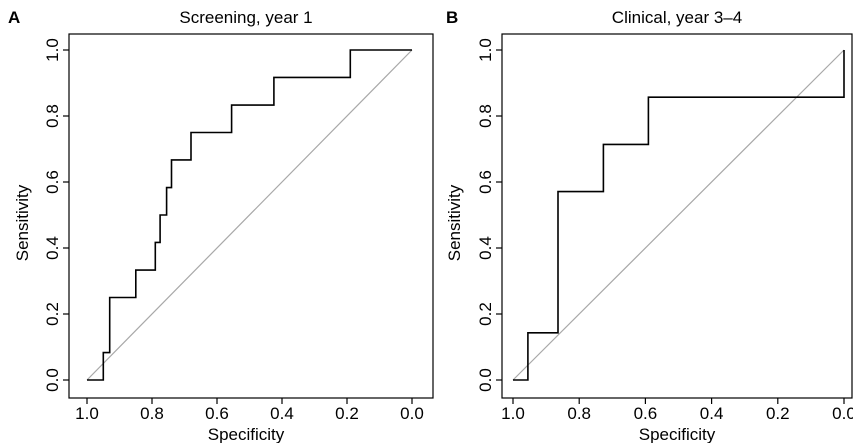 Image resolution: width=853 pixels, height=443 pixels. What do you see at coordinates (245, 17) in the screenshot?
I see `chart-title: Screening, year 1` at bounding box center [245, 17].